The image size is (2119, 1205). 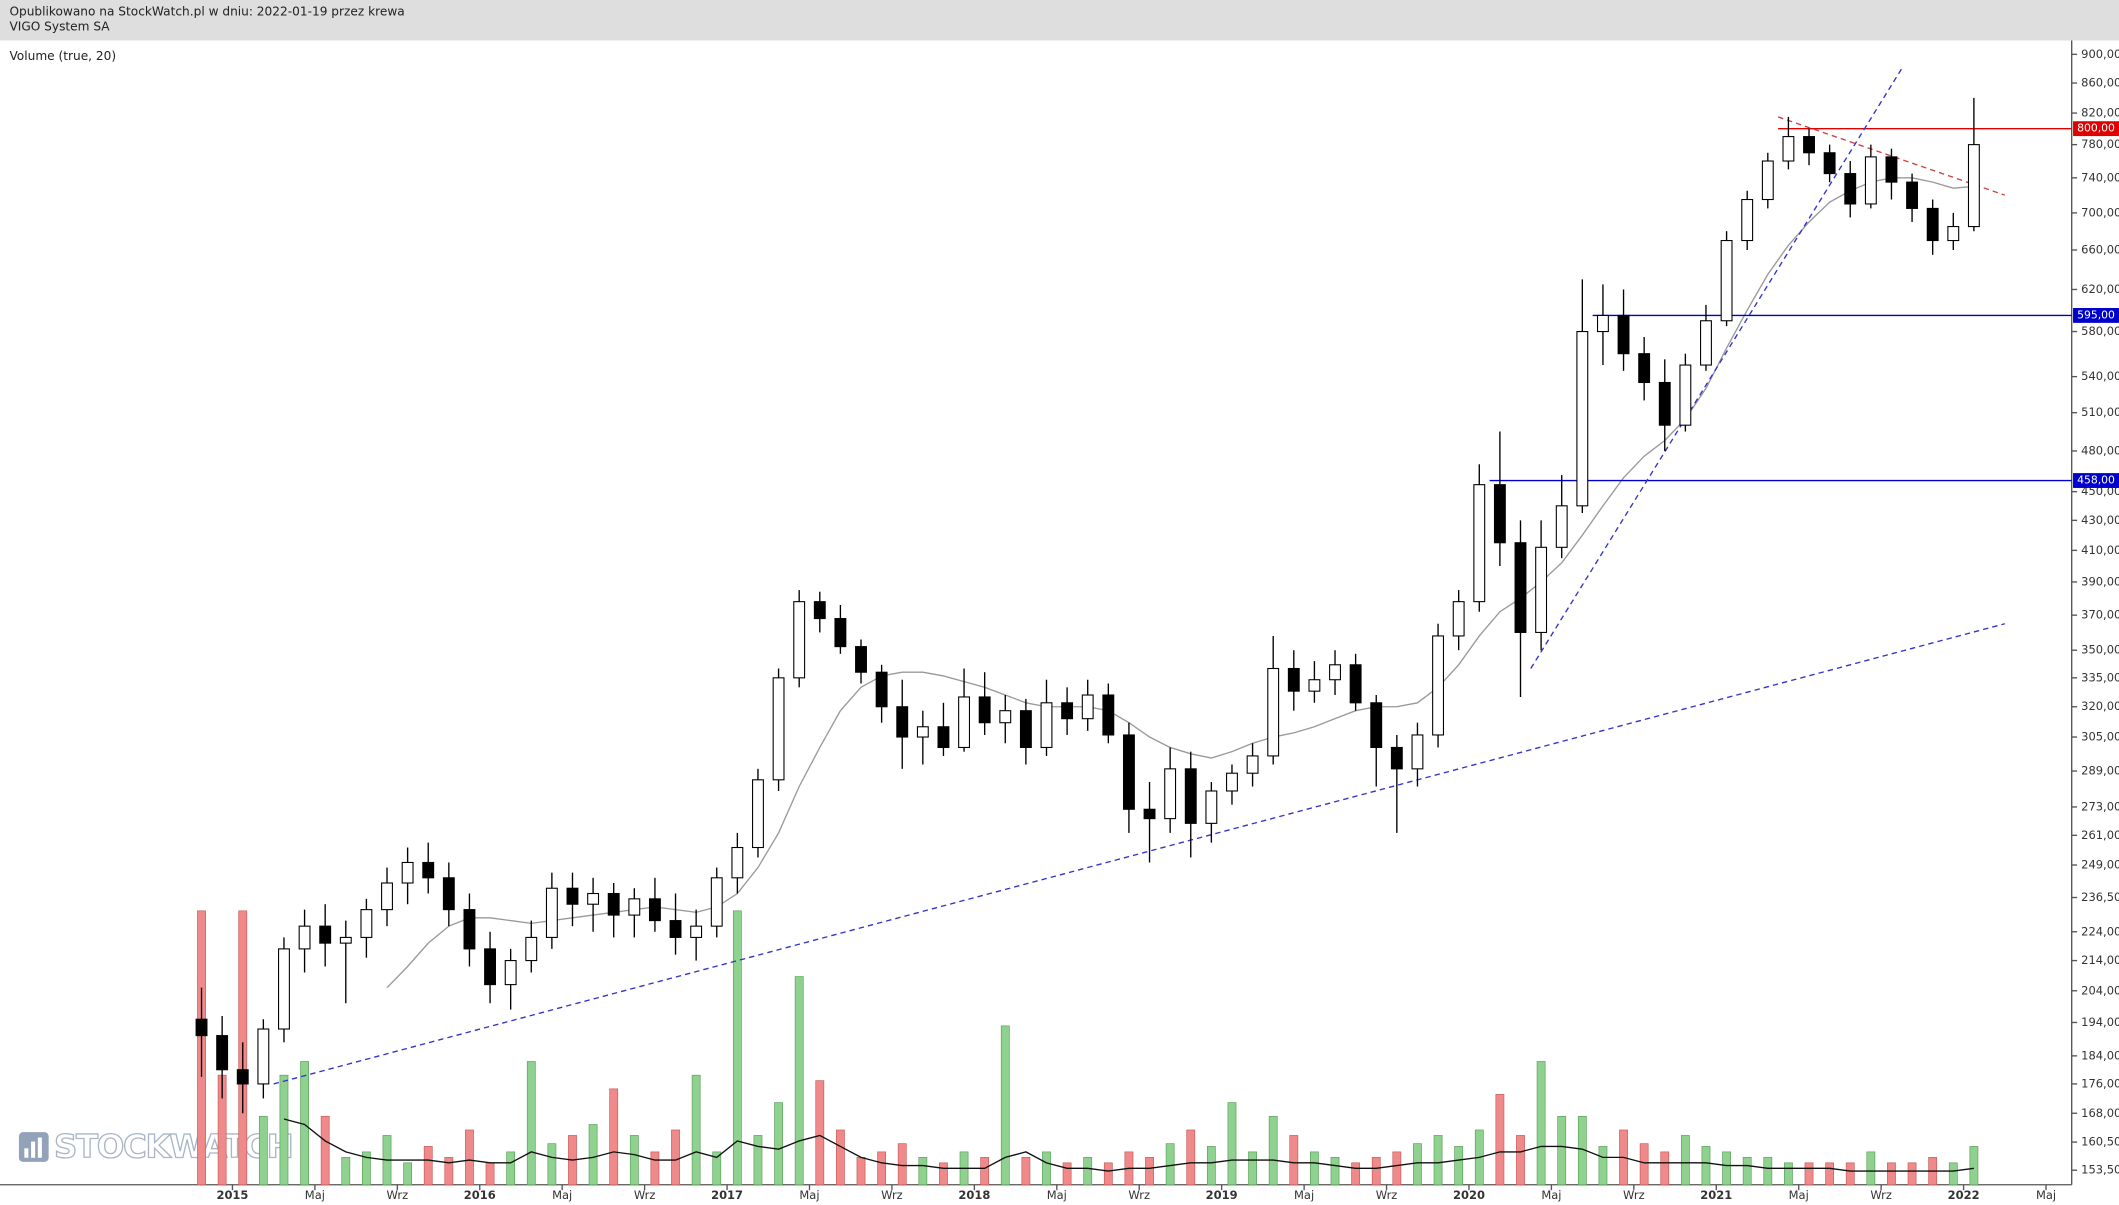 I want to click on y-tick-label: 176,00, so click(x=2100, y=1083).